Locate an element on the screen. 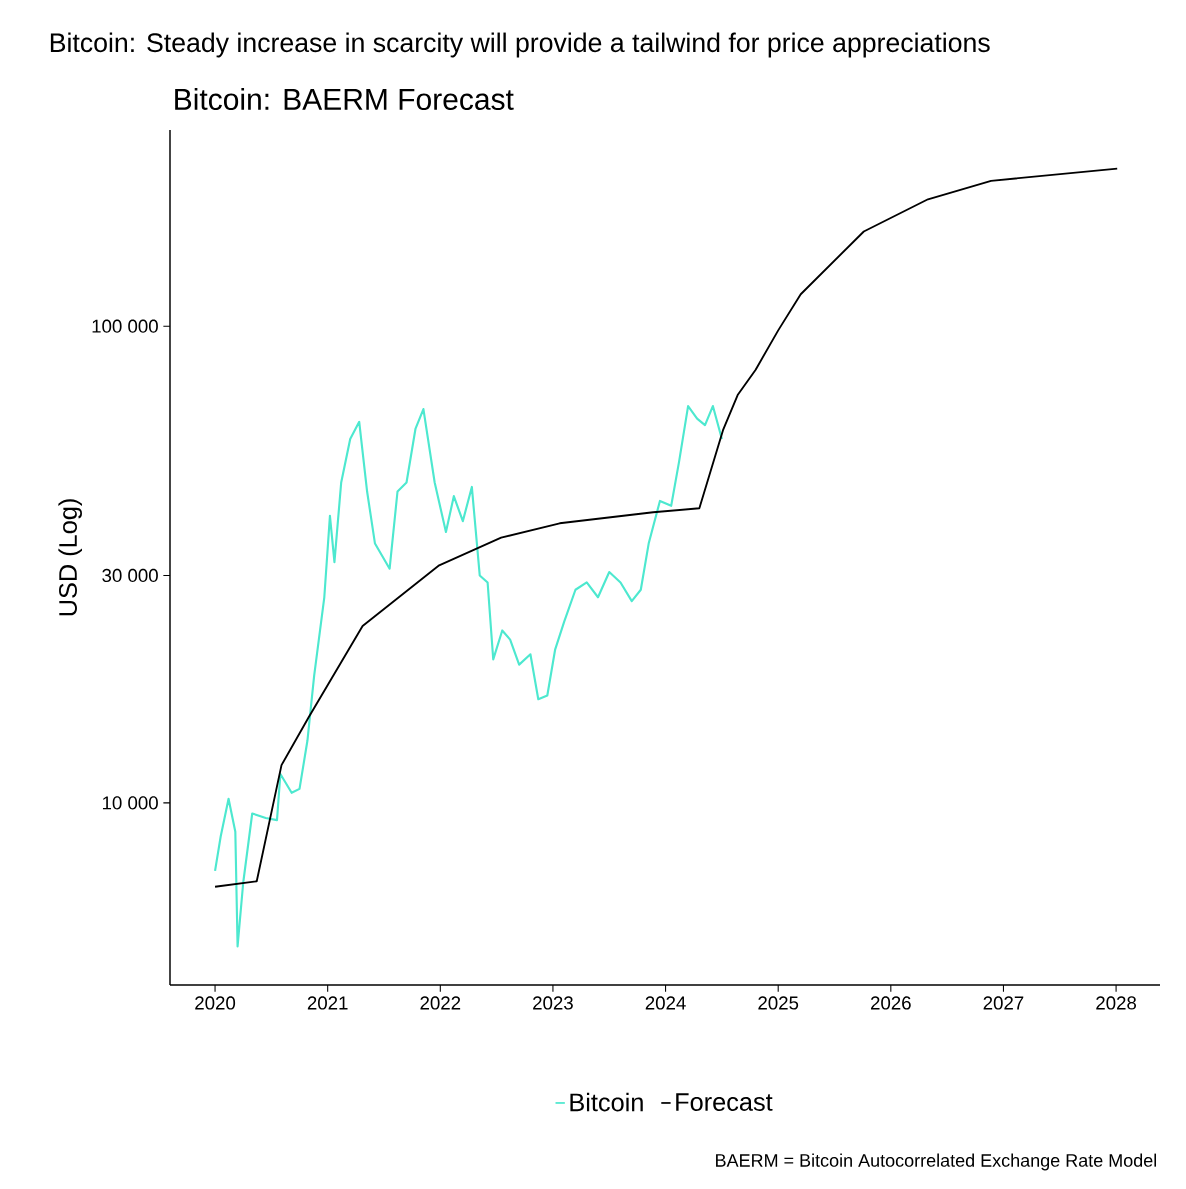  y-tick-label: 30 000 is located at coordinates (130, 575).